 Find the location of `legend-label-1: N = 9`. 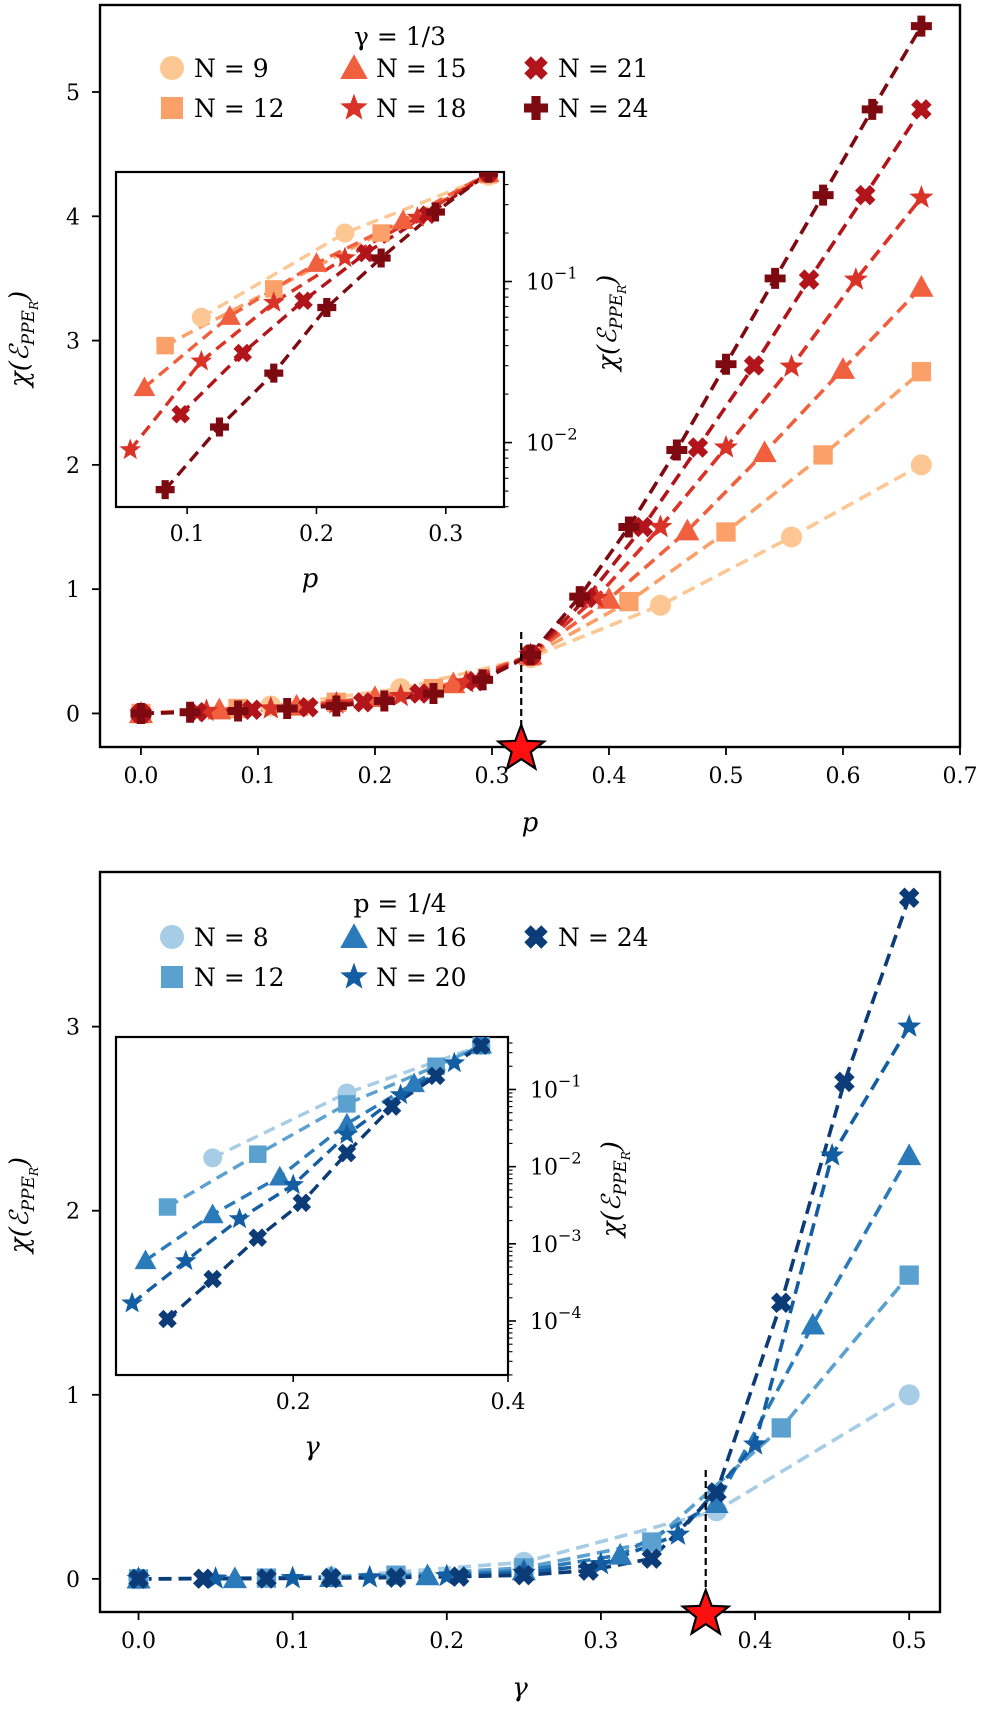

legend-label-1: N = 9 is located at coordinates (231, 68).